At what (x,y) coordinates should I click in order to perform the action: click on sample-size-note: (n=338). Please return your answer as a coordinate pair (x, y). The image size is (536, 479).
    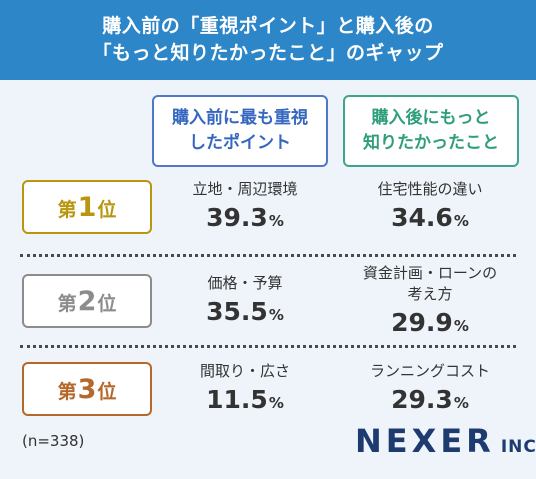
    Looking at the image, I should click on (53, 441).